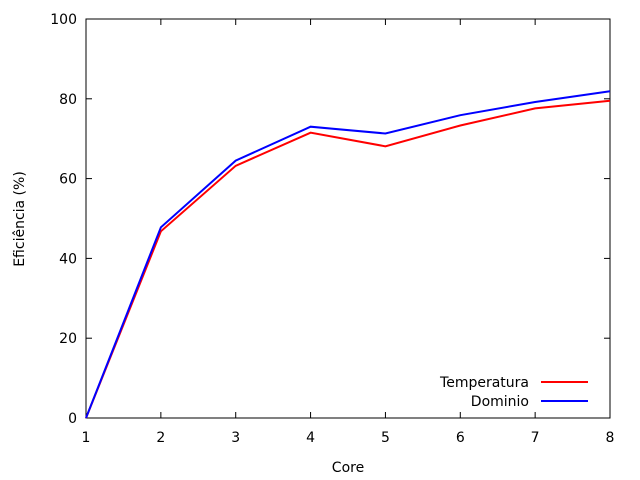  I want to click on y-tick-label: 60, so click(68, 180).